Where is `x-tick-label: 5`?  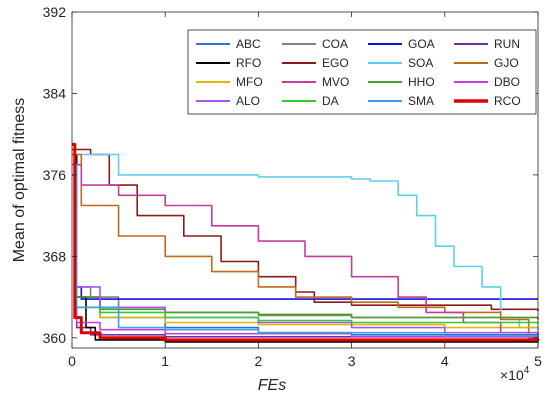
x-tick-label: 5 is located at coordinates (538, 361).